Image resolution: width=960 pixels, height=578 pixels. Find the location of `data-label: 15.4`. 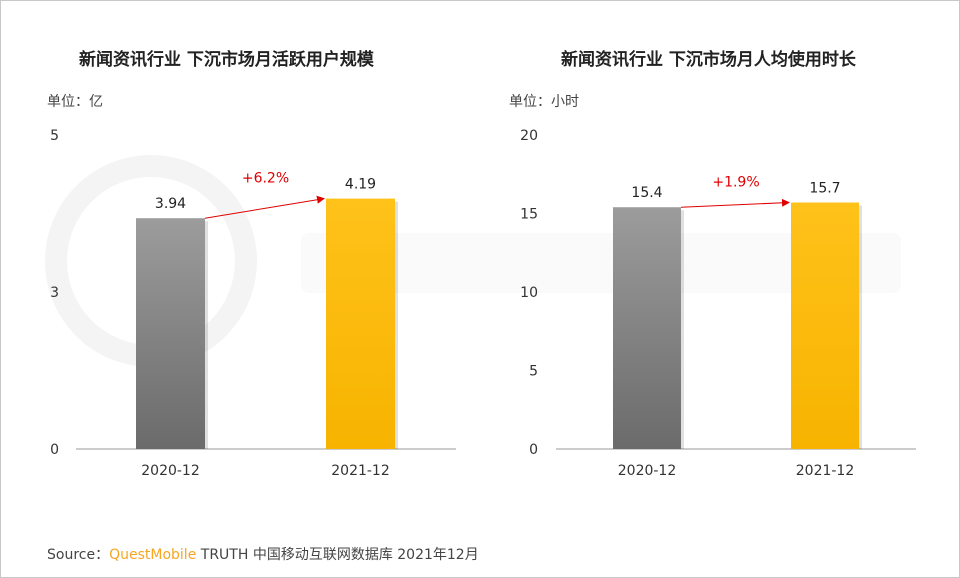

data-label: 15.4 is located at coordinates (646, 193).